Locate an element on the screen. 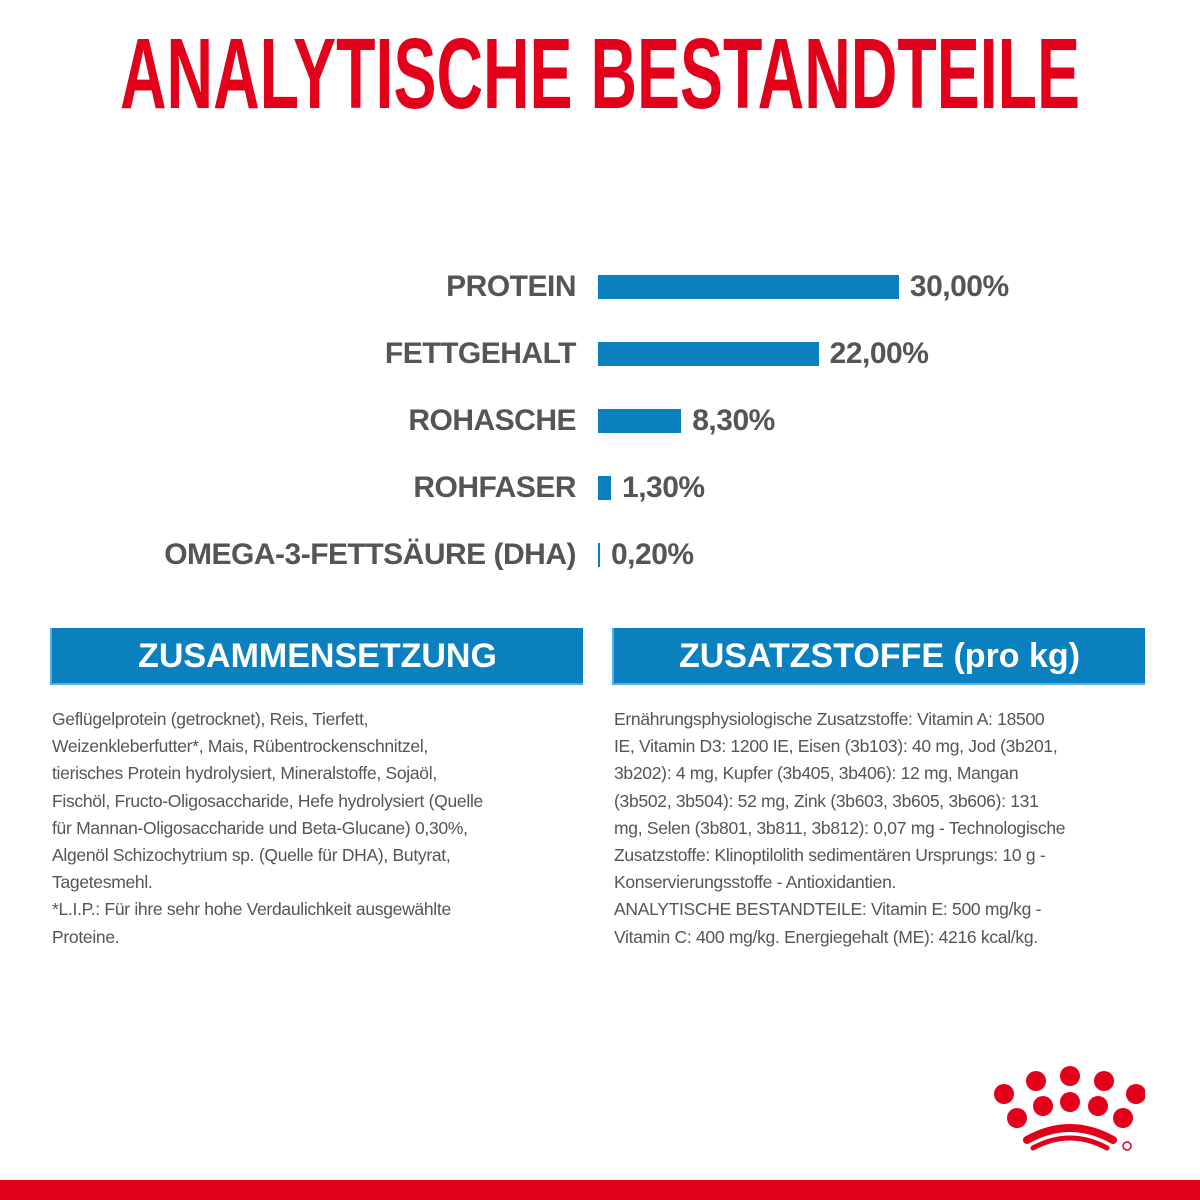  additives-heading-text: ZUSATZSTOFFE (pro kg) is located at coordinates (879, 656).